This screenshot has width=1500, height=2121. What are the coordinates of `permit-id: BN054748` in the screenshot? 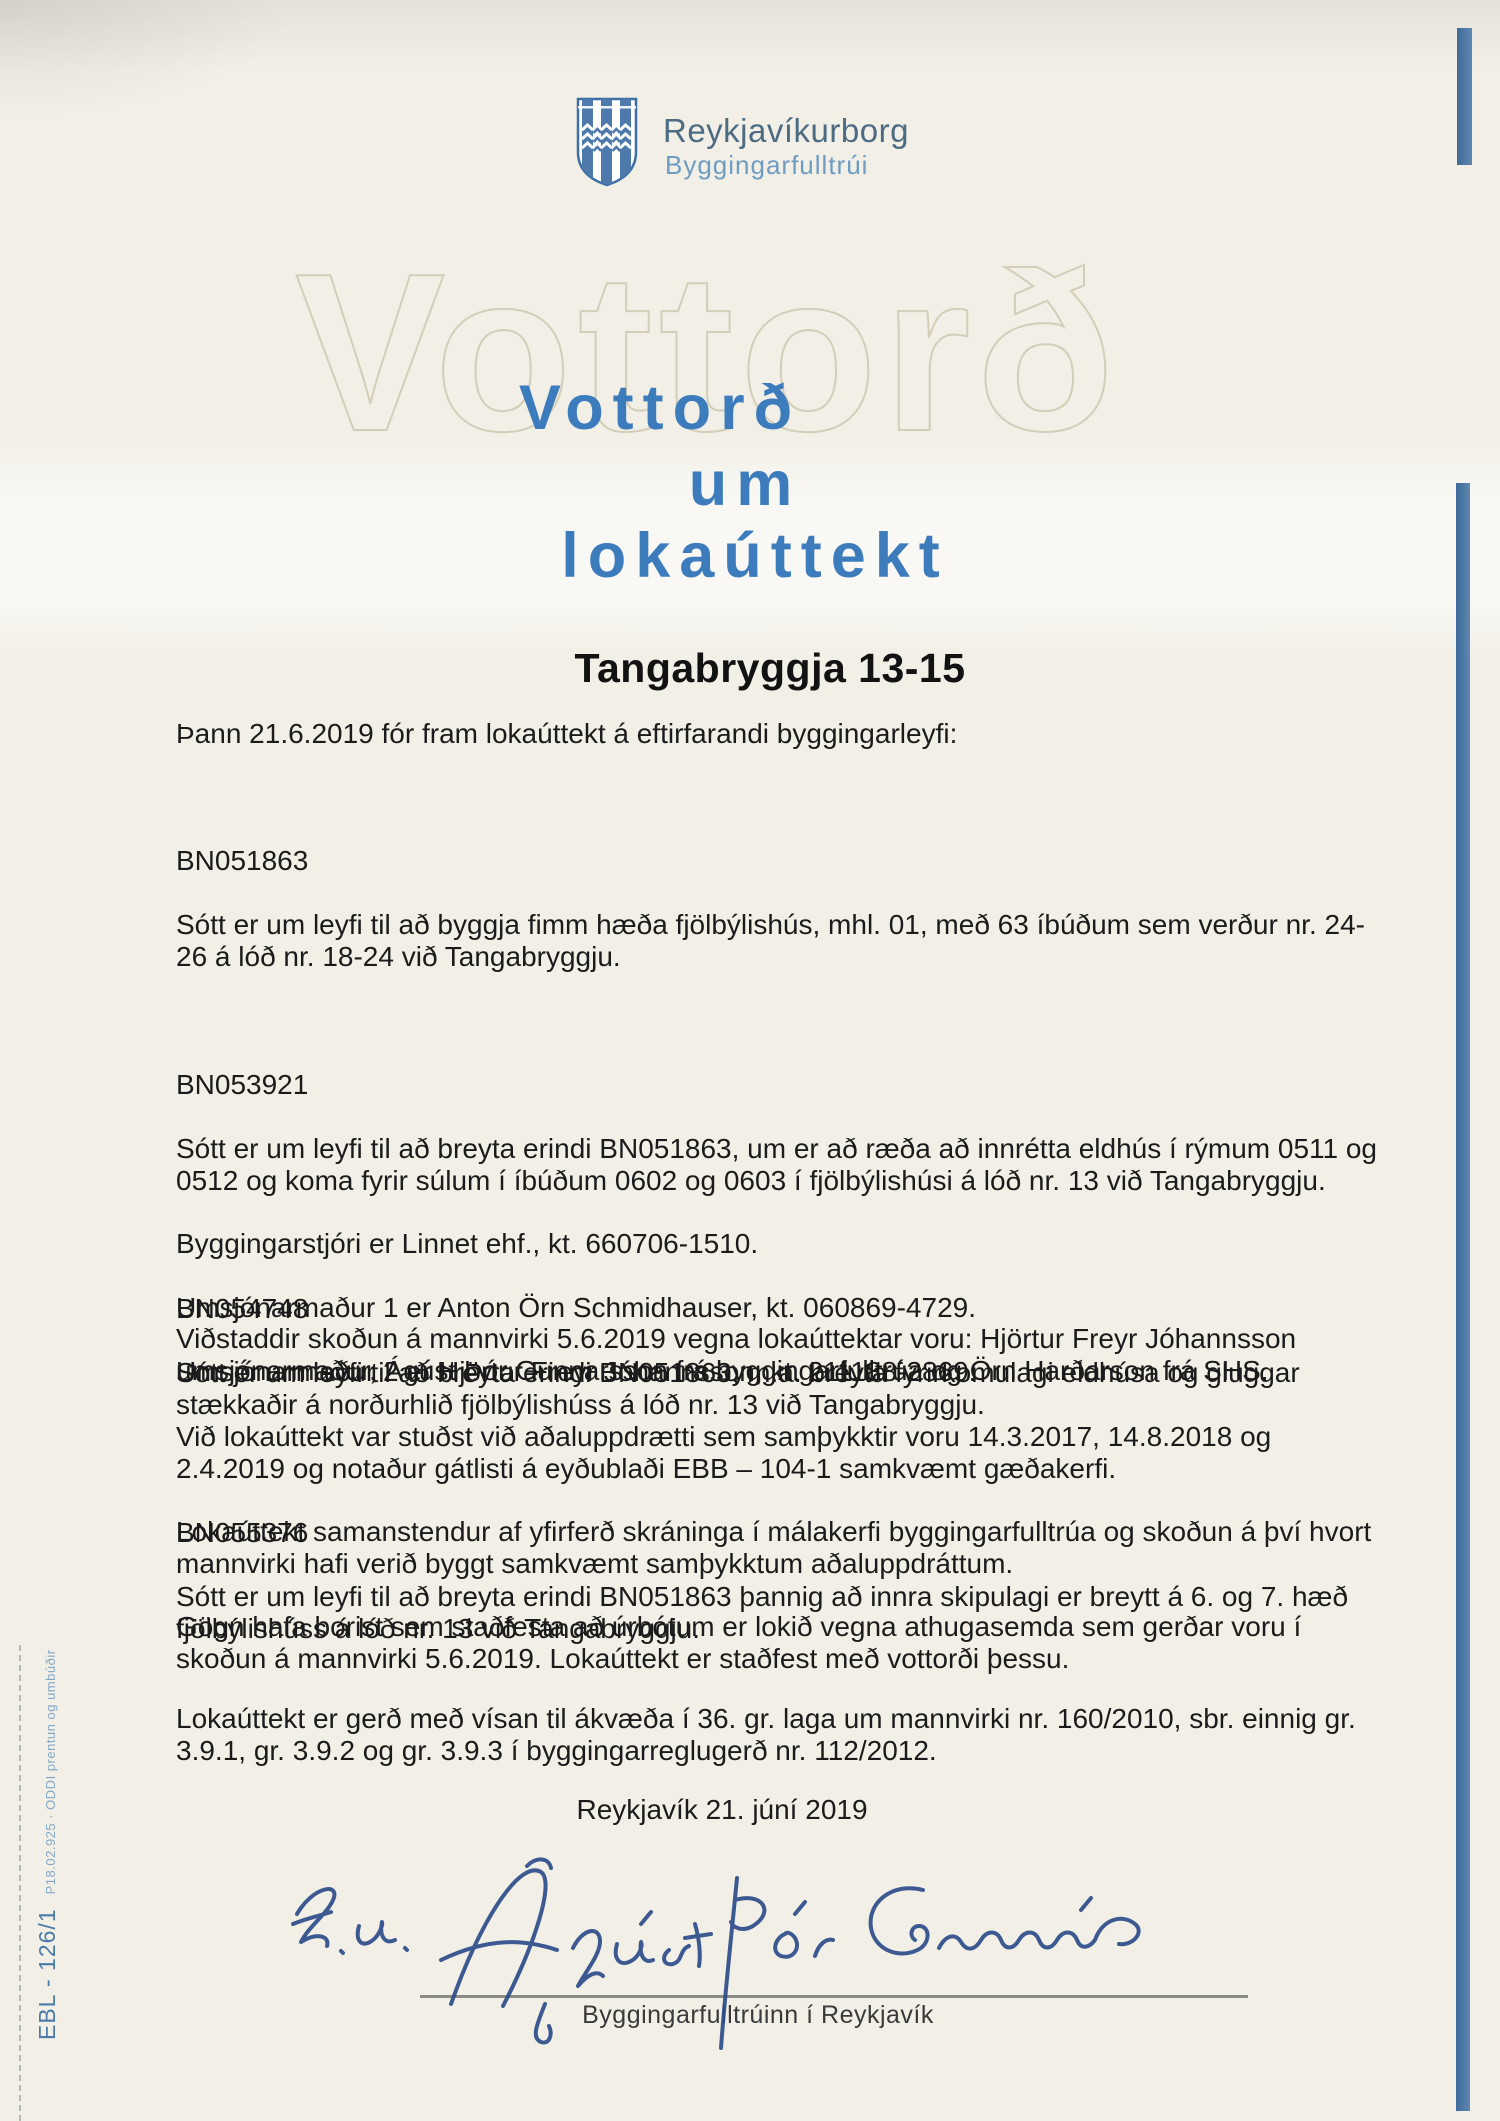 It's located at (242, 1308).